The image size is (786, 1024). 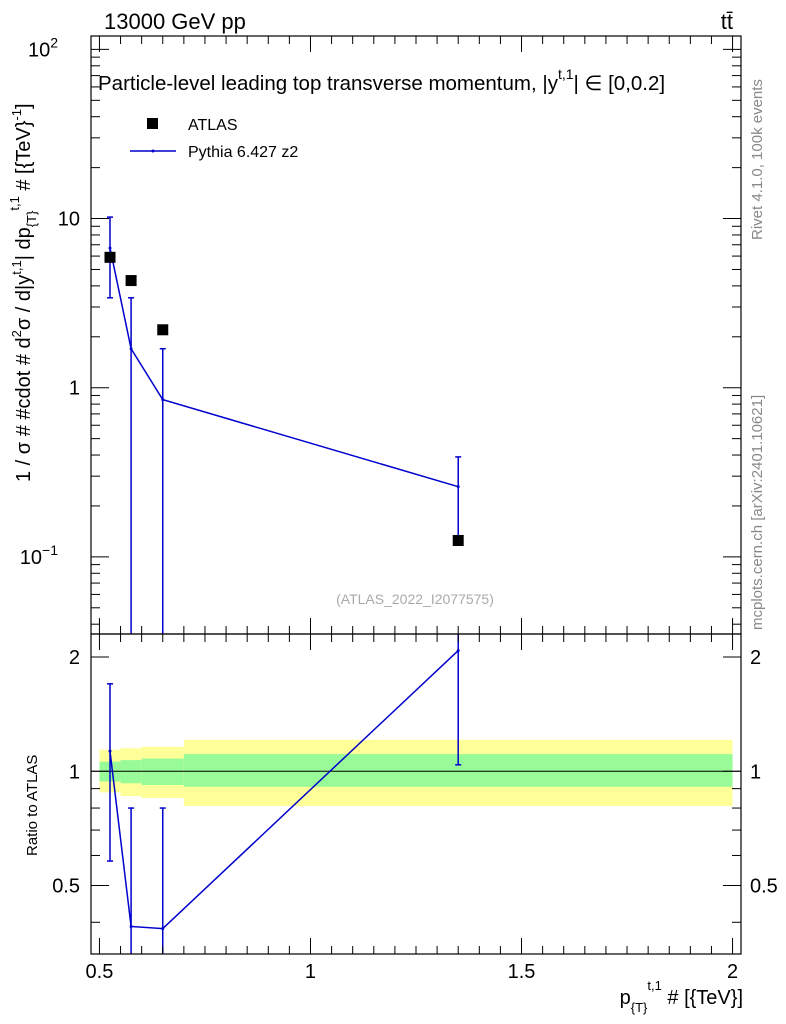 What do you see at coordinates (32, 805) in the screenshot?
I see `ratio-y-axis-label: Ratio to ATLAS` at bounding box center [32, 805].